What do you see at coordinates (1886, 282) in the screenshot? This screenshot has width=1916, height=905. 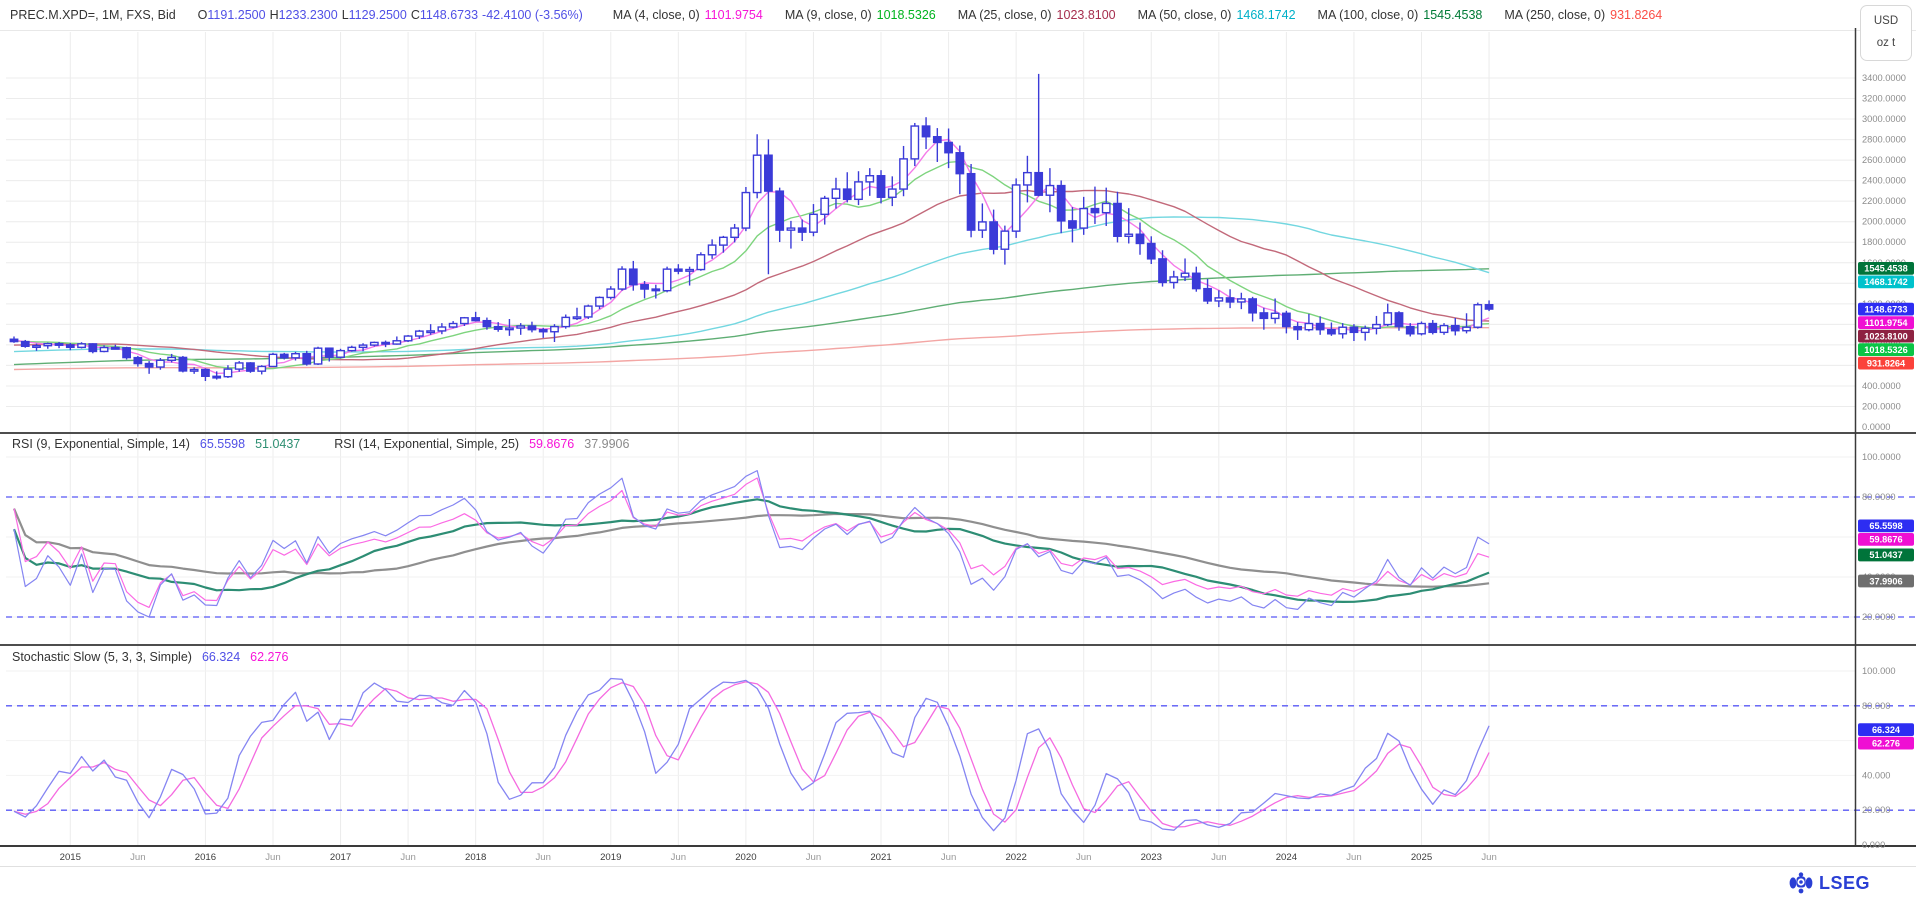 I see `axis-badge: 1468.1742` at bounding box center [1886, 282].